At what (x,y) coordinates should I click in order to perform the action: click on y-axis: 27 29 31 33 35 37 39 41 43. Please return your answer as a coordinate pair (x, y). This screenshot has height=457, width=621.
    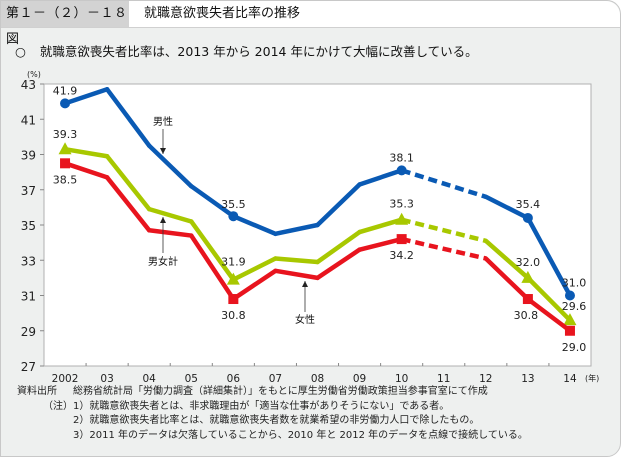
    Looking at the image, I should click on (32, 226).